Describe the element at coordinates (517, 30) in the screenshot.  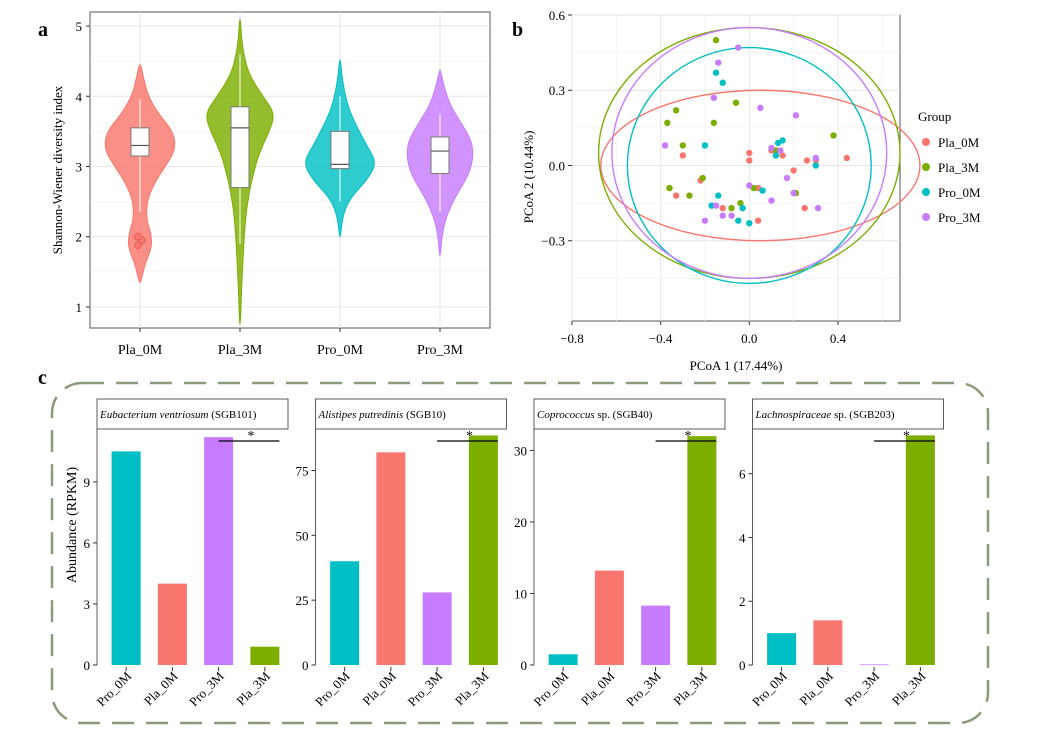
I see `panel-label-b: b` at that location.